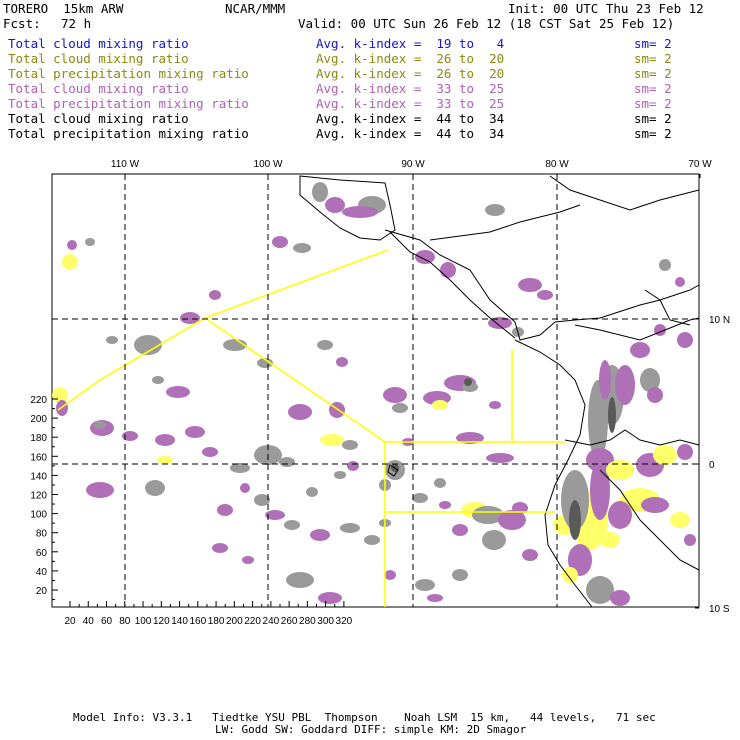 This screenshot has width=740, height=740. Describe the element at coordinates (393, 470) in the screenshot. I see `coastline-galapagos` at that location.